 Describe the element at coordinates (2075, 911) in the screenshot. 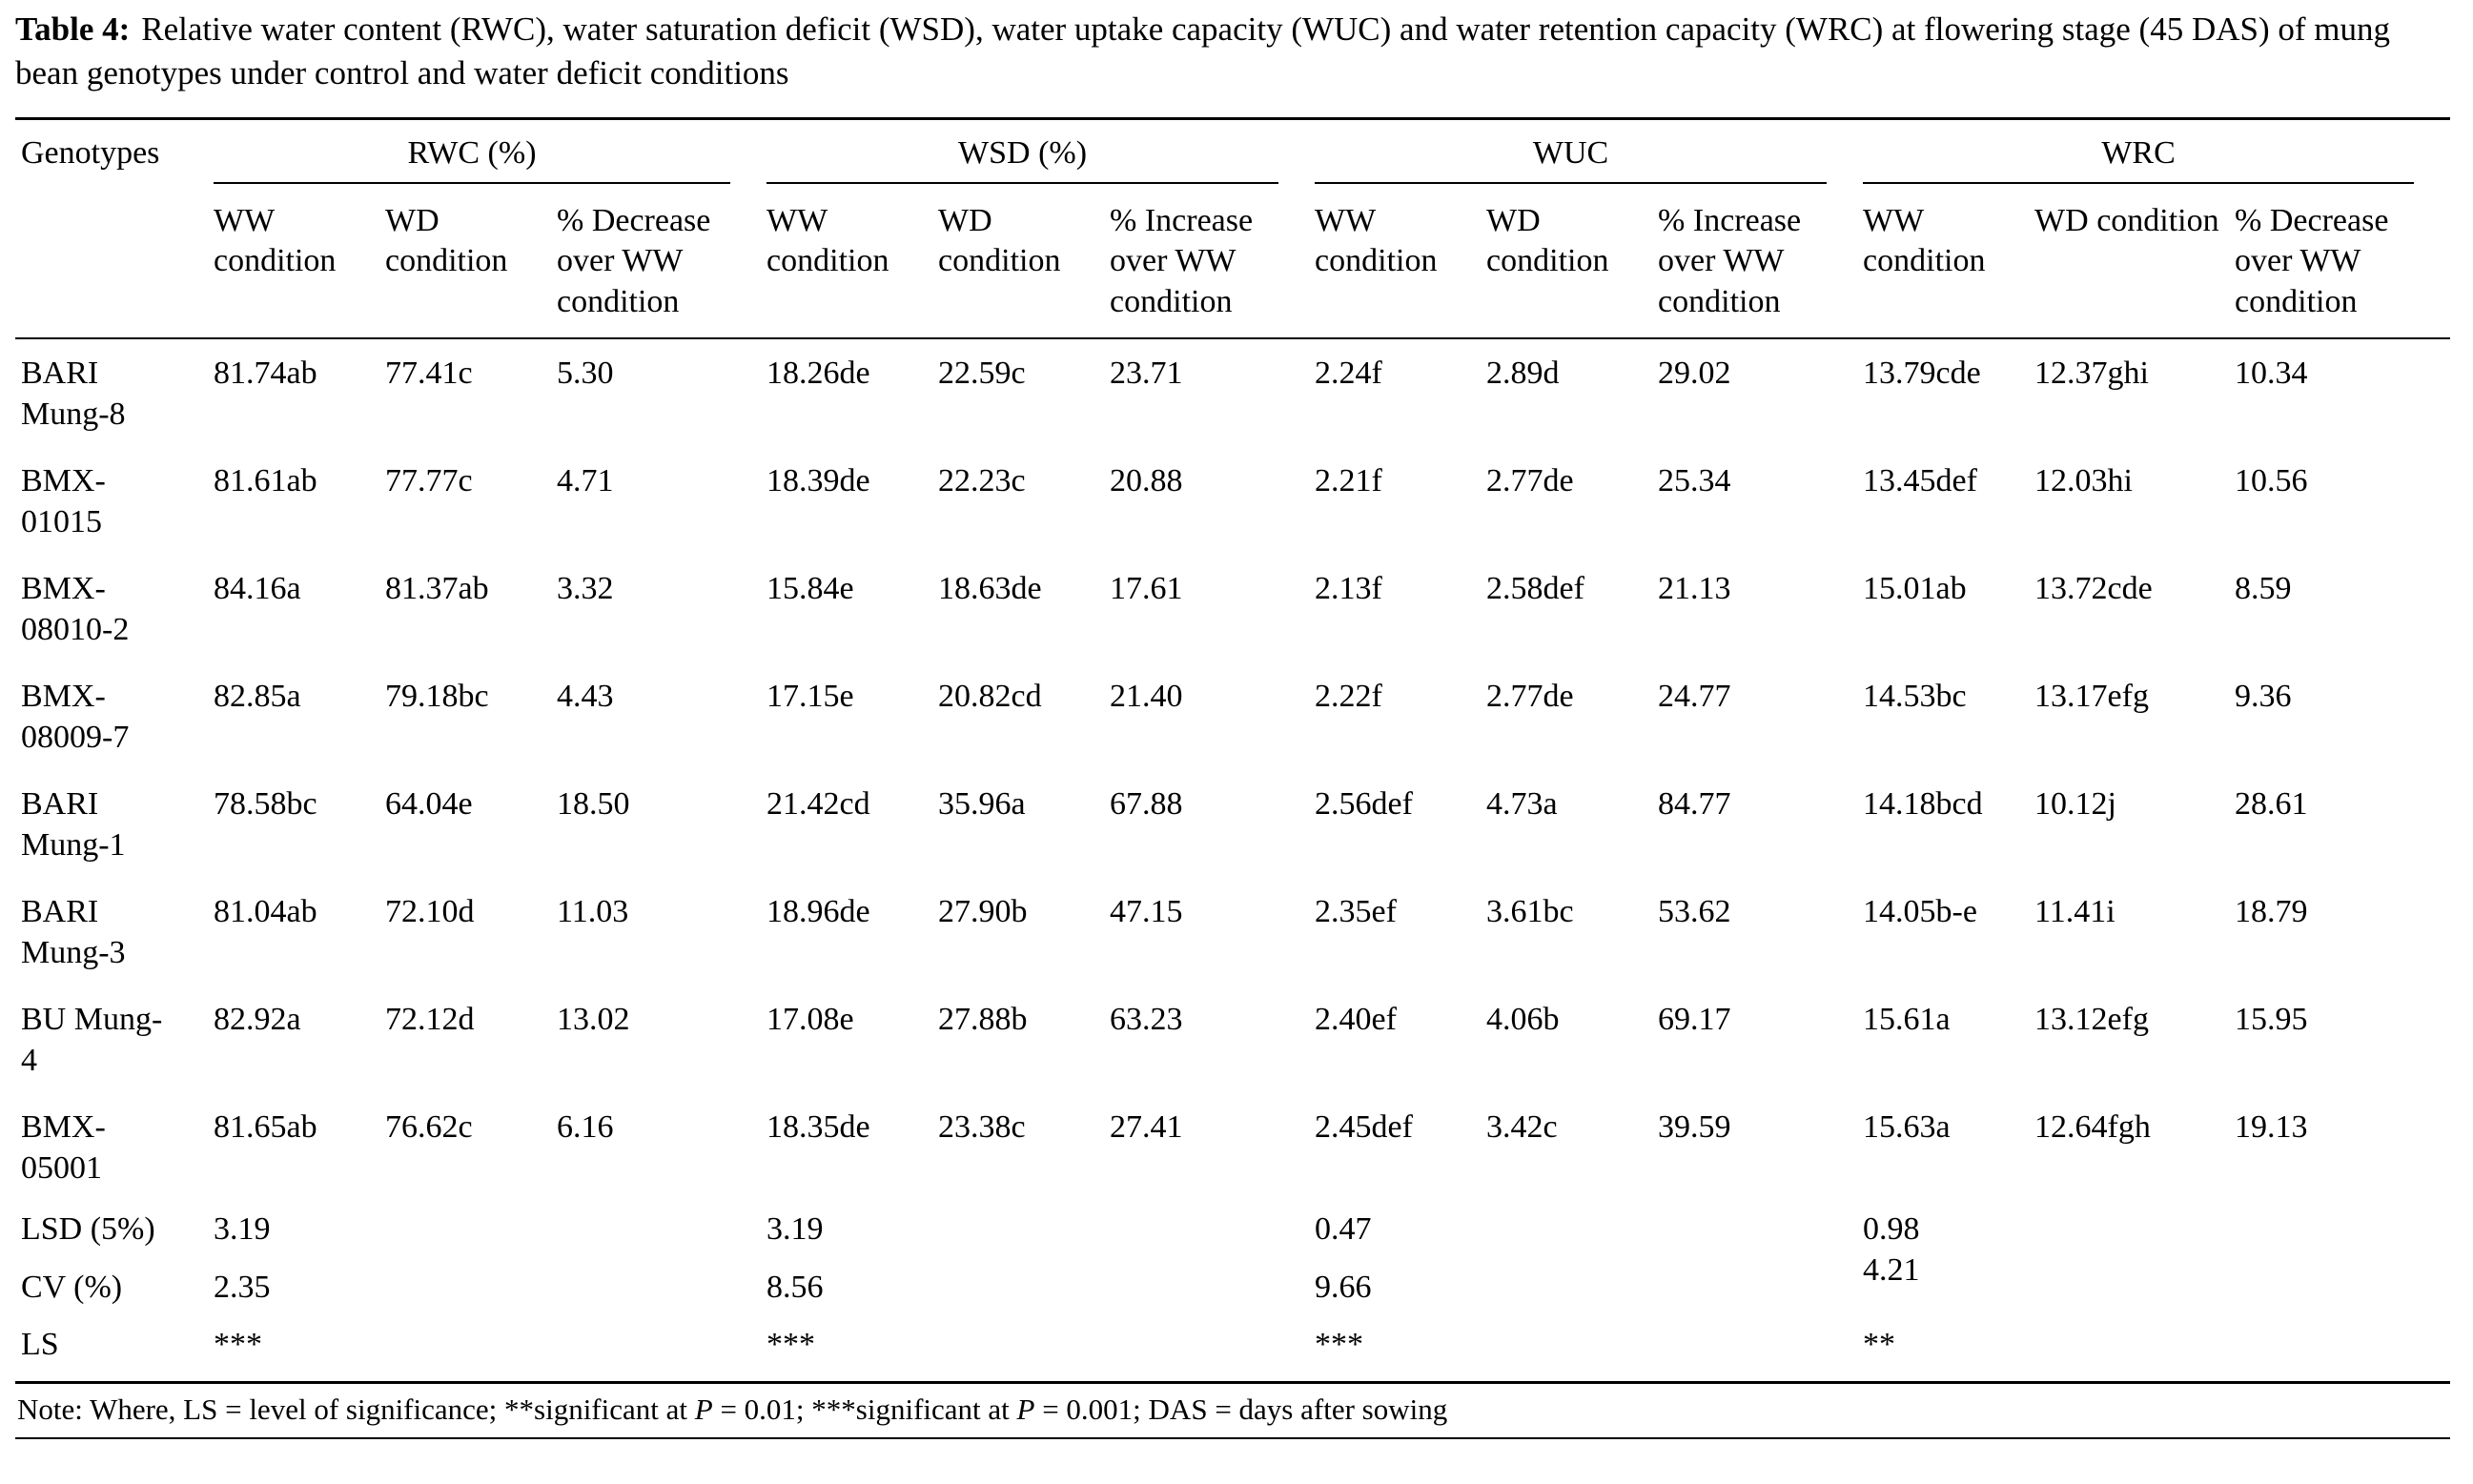

I see `value-cell: 11.41i` at that location.